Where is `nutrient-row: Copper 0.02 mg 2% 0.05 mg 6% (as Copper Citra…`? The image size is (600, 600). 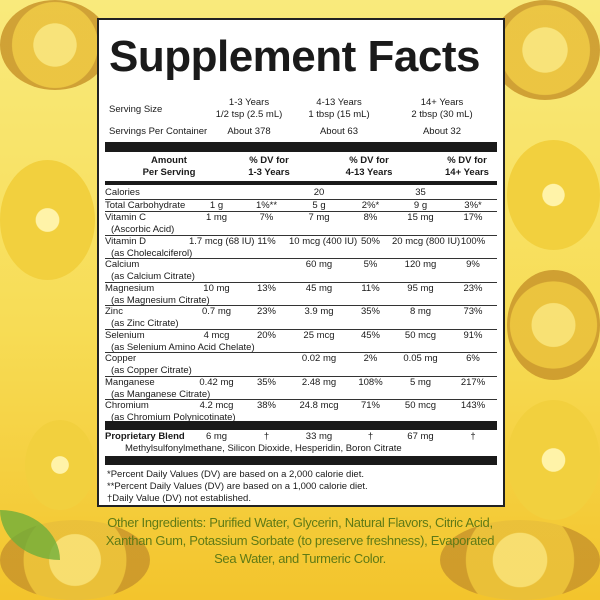
nutrient-row: Copper 0.02 mg 2% 0.05 mg 6% (as Copper Citra… is located at coordinates (301, 364).